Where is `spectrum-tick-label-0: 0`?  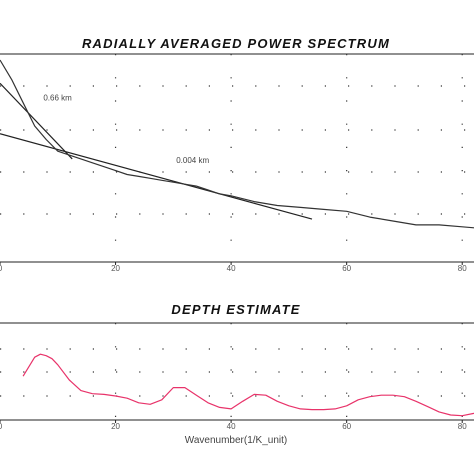
spectrum-tick-label-0: 0 is located at coordinates (1, 268).